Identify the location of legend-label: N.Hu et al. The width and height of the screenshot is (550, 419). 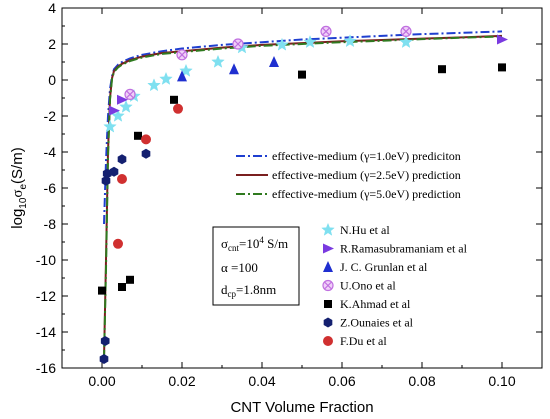
(365, 230).